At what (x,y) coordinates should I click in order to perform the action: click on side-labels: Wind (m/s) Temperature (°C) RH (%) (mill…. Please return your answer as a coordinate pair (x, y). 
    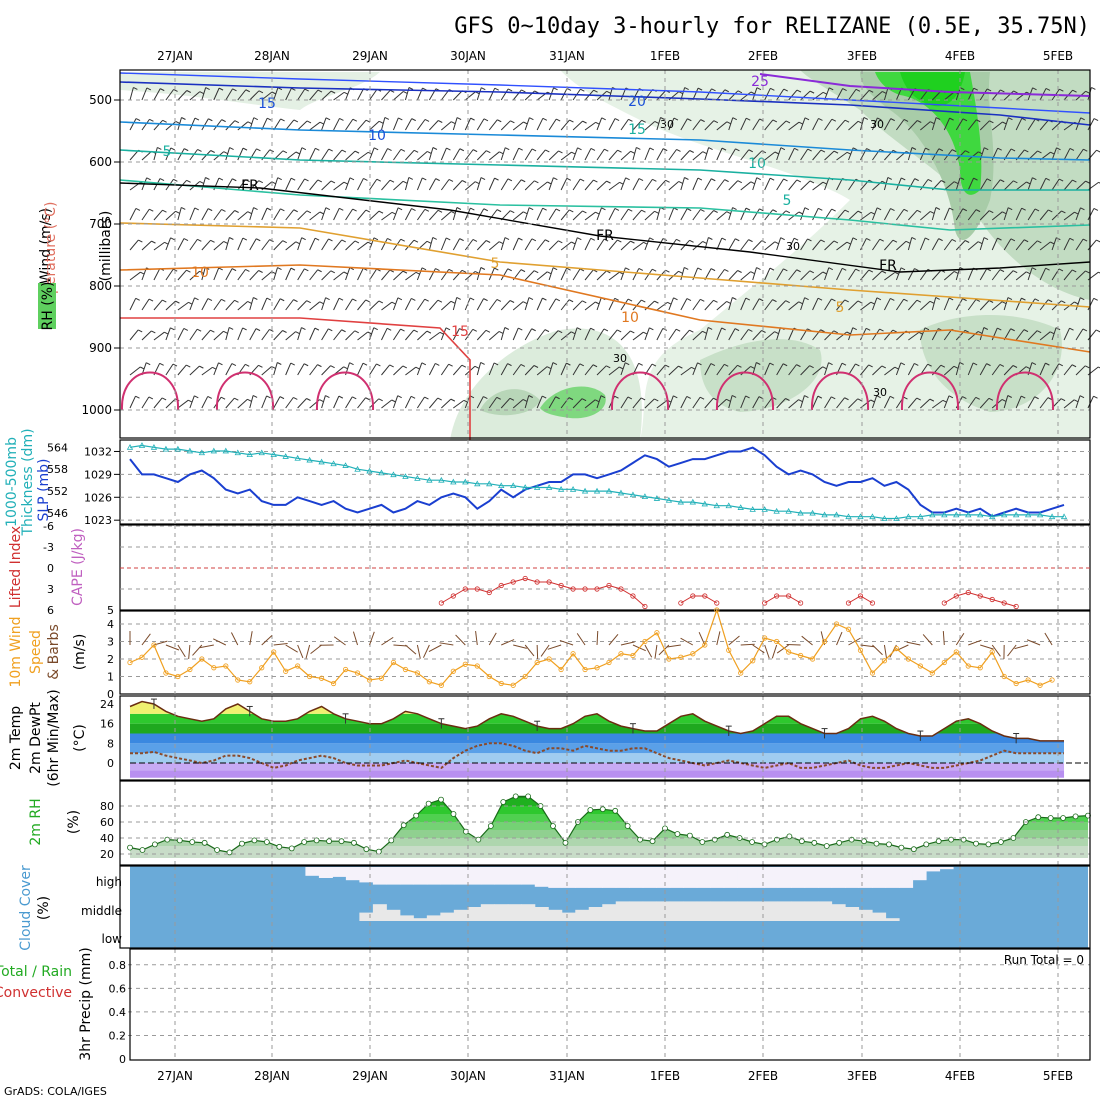
    Looking at the image, I should click on (57, 631).